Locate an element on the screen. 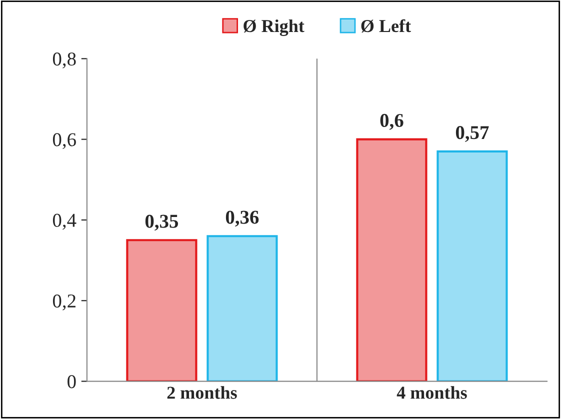  y-tick-label: 0,6 is located at coordinates (64, 141).